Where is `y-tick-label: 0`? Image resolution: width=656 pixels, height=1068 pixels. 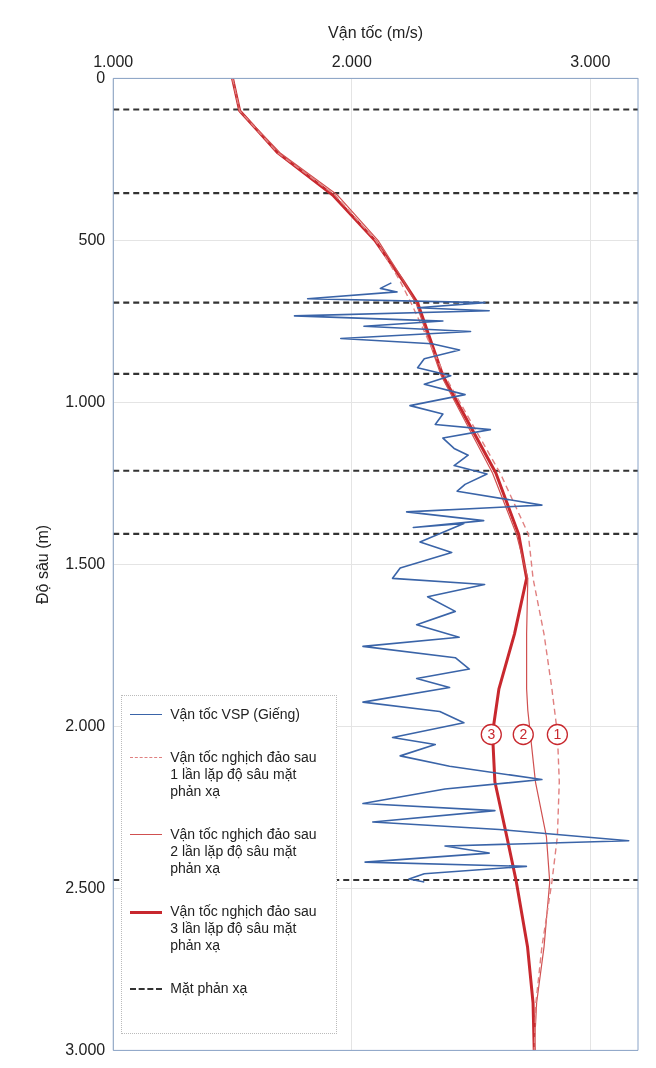
y-tick-label: 0 is located at coordinates (101, 77).